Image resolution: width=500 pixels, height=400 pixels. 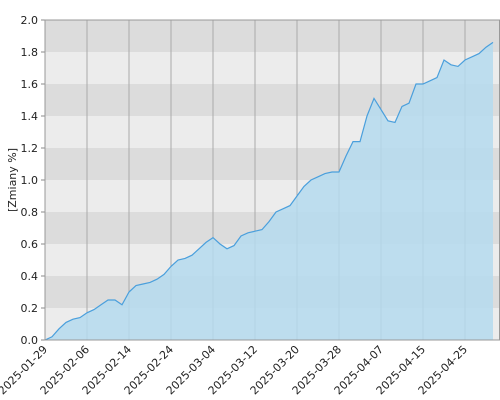 What do you see at coordinates (30, 212) in the screenshot?
I see `y-tick-label: 0.8` at bounding box center [30, 212].